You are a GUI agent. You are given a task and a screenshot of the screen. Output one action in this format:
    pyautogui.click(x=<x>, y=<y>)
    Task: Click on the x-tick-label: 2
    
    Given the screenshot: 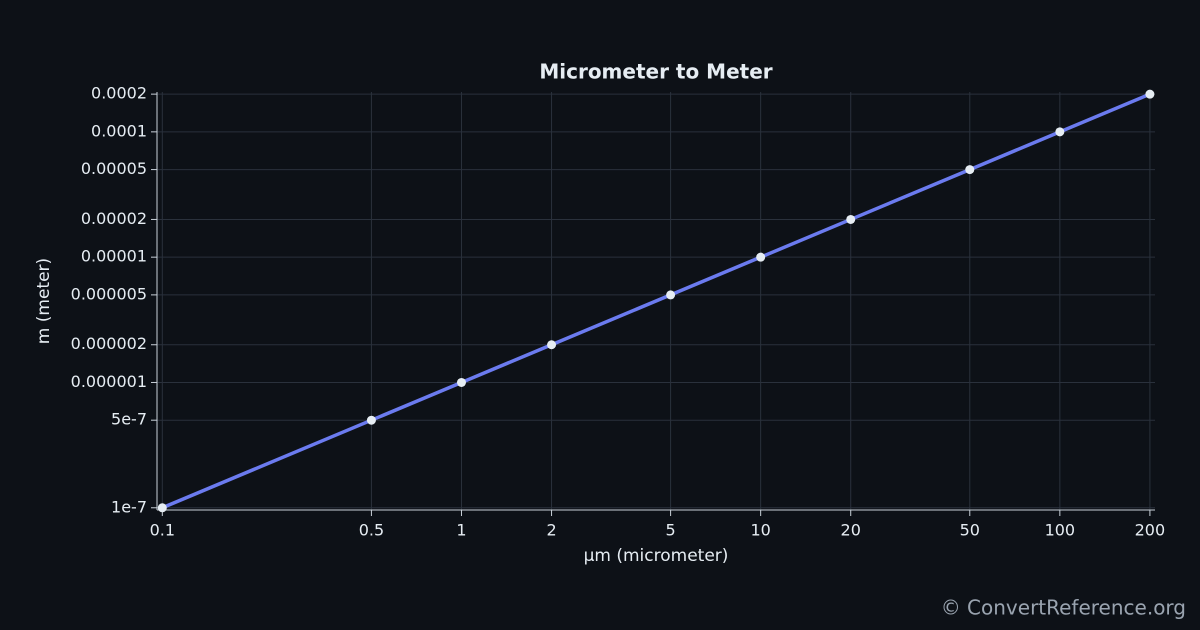 What is the action you would take?
    pyautogui.click(x=551, y=530)
    